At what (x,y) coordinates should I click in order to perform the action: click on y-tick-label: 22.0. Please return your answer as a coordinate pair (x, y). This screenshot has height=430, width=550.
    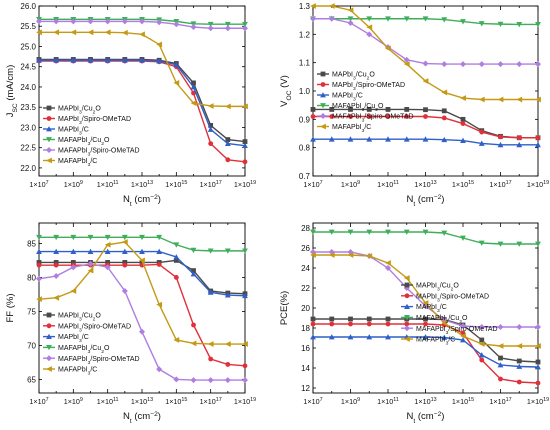
    Looking at the image, I should click on (28, 168).